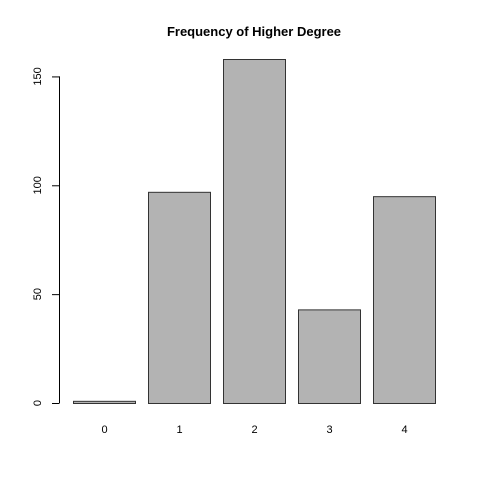 This screenshot has width=480, height=480. What do you see at coordinates (404, 430) in the screenshot?
I see `x-tick-label: 4` at bounding box center [404, 430].